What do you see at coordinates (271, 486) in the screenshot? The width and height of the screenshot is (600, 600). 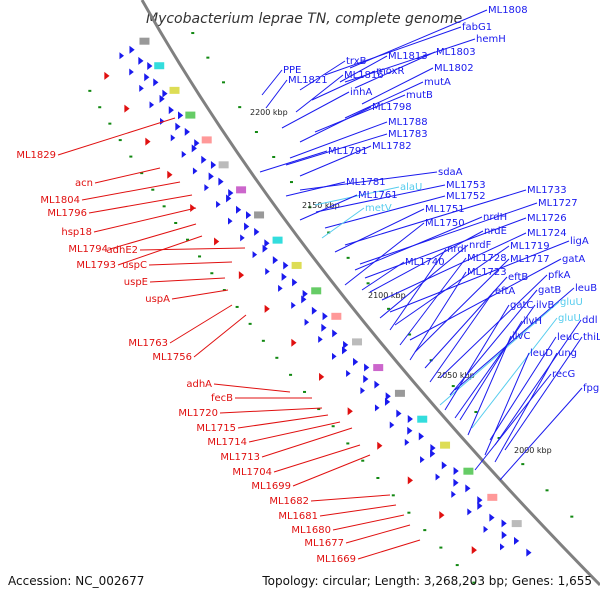 I see `gene-label: ML1699` at bounding box center [271, 486].